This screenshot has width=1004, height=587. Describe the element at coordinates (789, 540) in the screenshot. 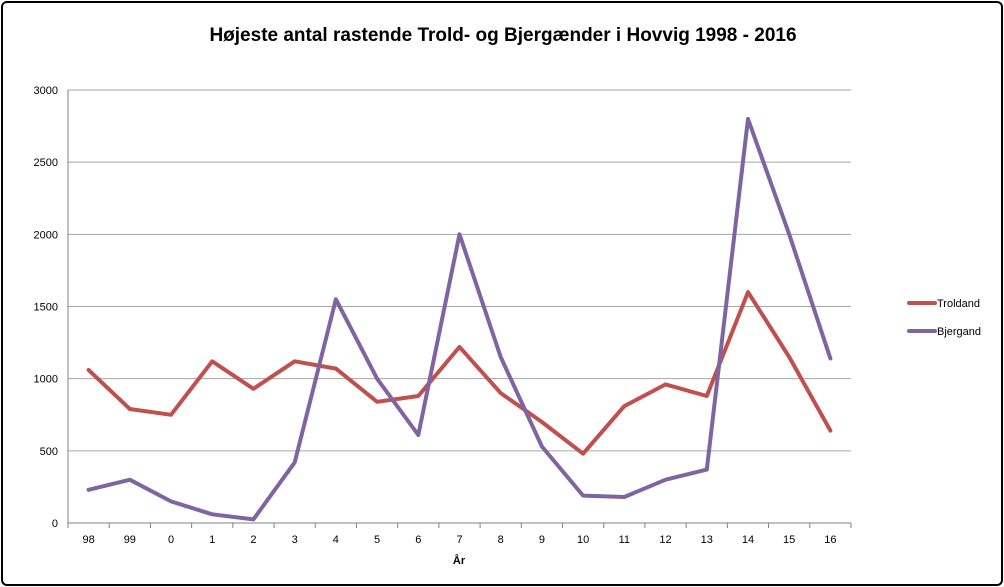

I see `x-tick-label: 15` at that location.